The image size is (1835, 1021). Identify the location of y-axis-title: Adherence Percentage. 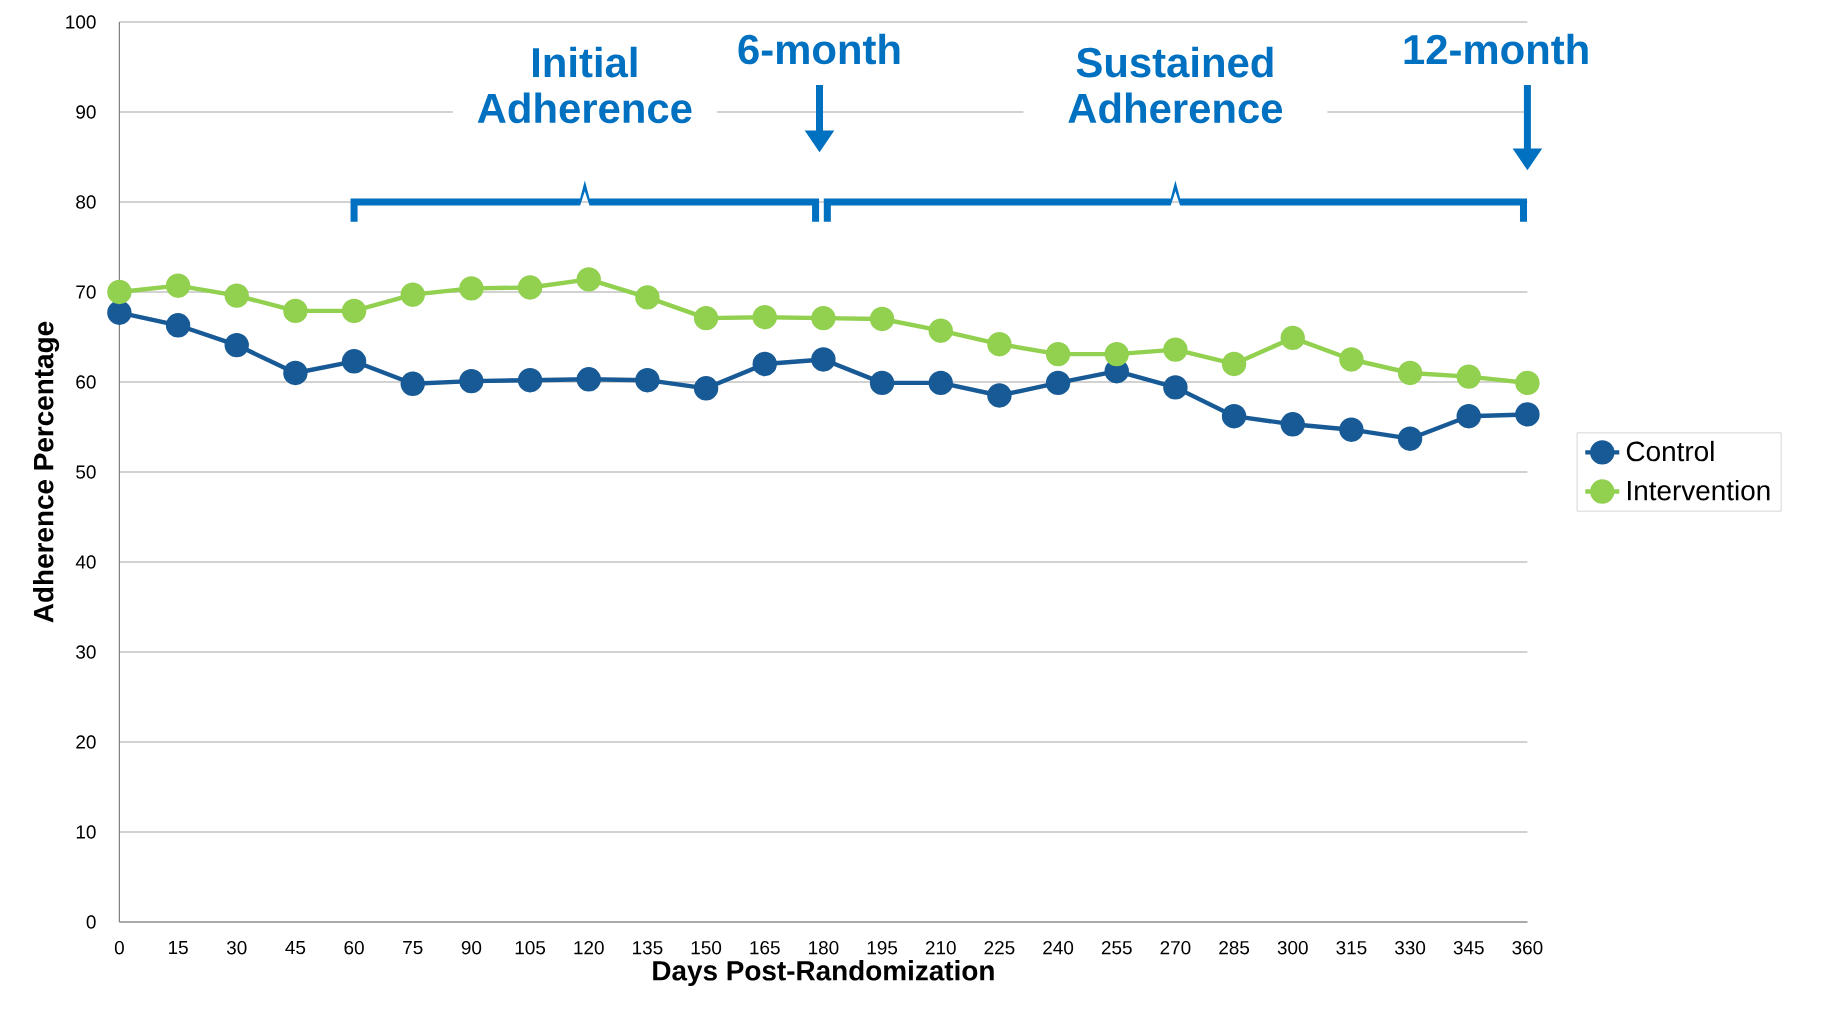
(46, 472).